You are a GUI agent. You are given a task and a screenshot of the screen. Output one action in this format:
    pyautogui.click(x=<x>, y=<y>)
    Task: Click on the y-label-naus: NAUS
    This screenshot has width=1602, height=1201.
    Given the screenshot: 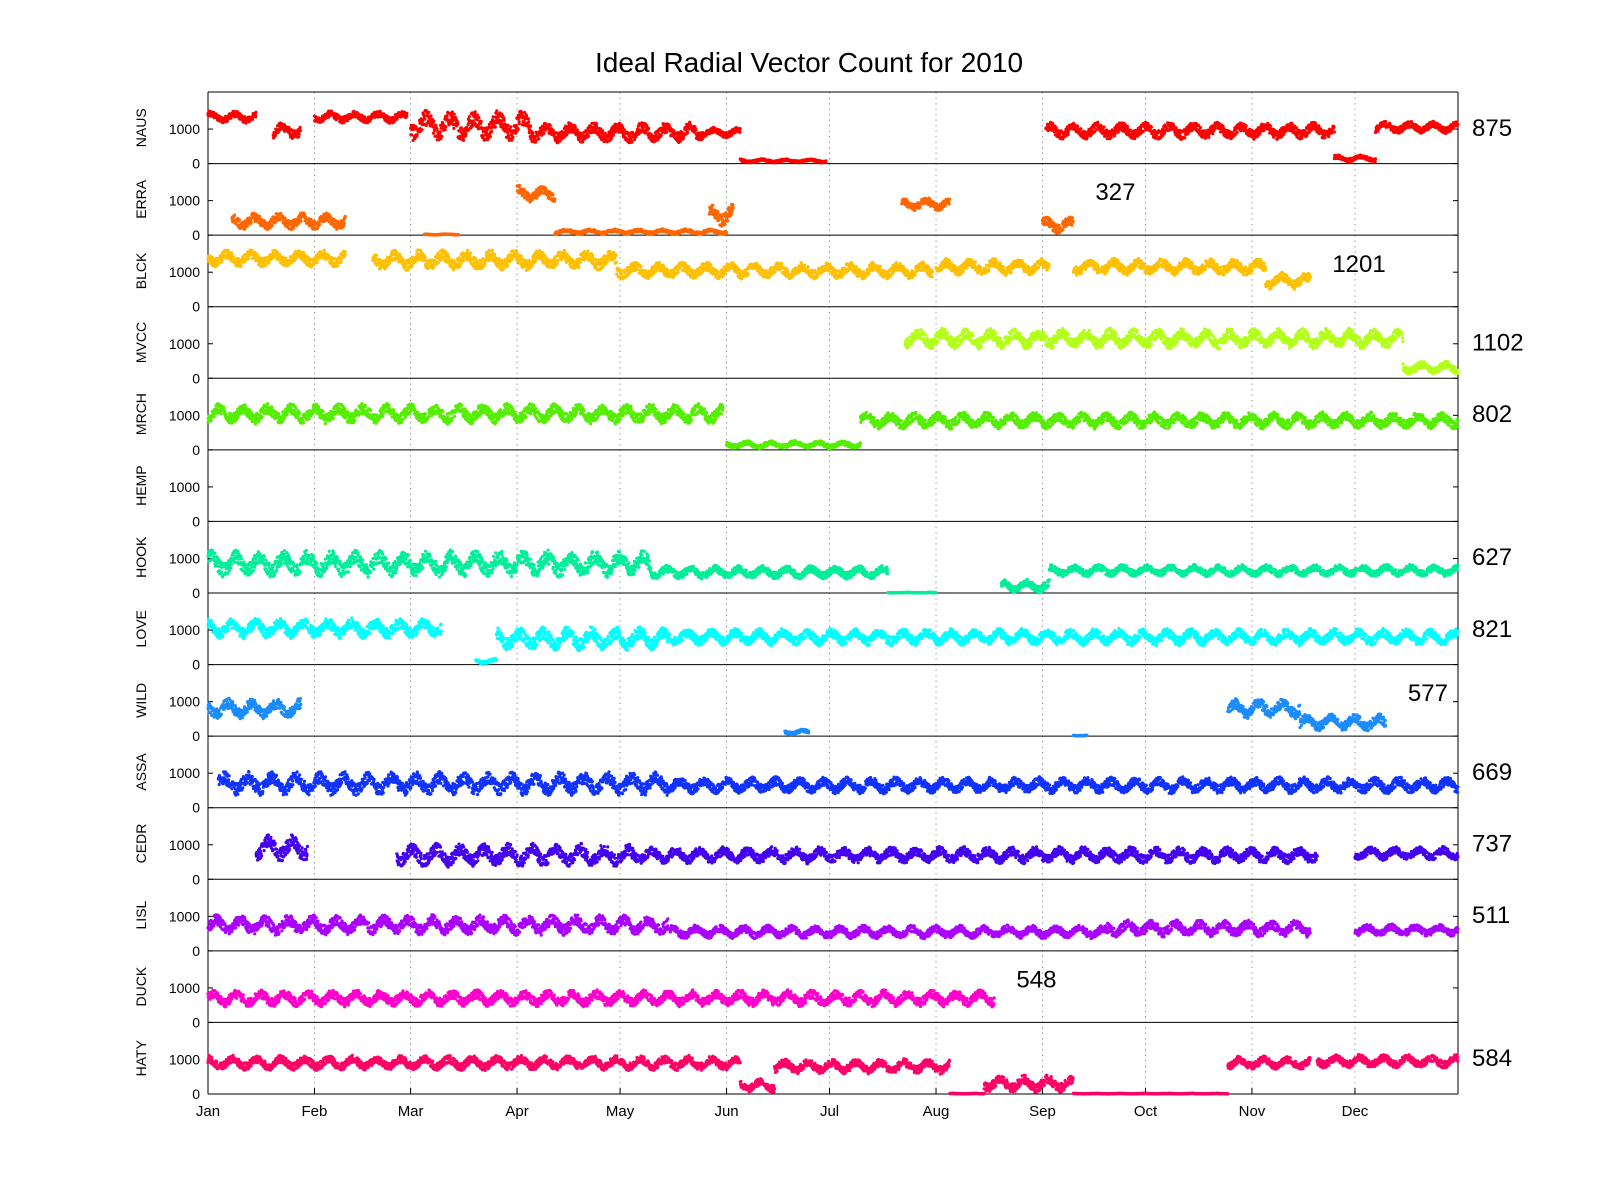 What is the action you would take?
    pyautogui.click(x=141, y=127)
    